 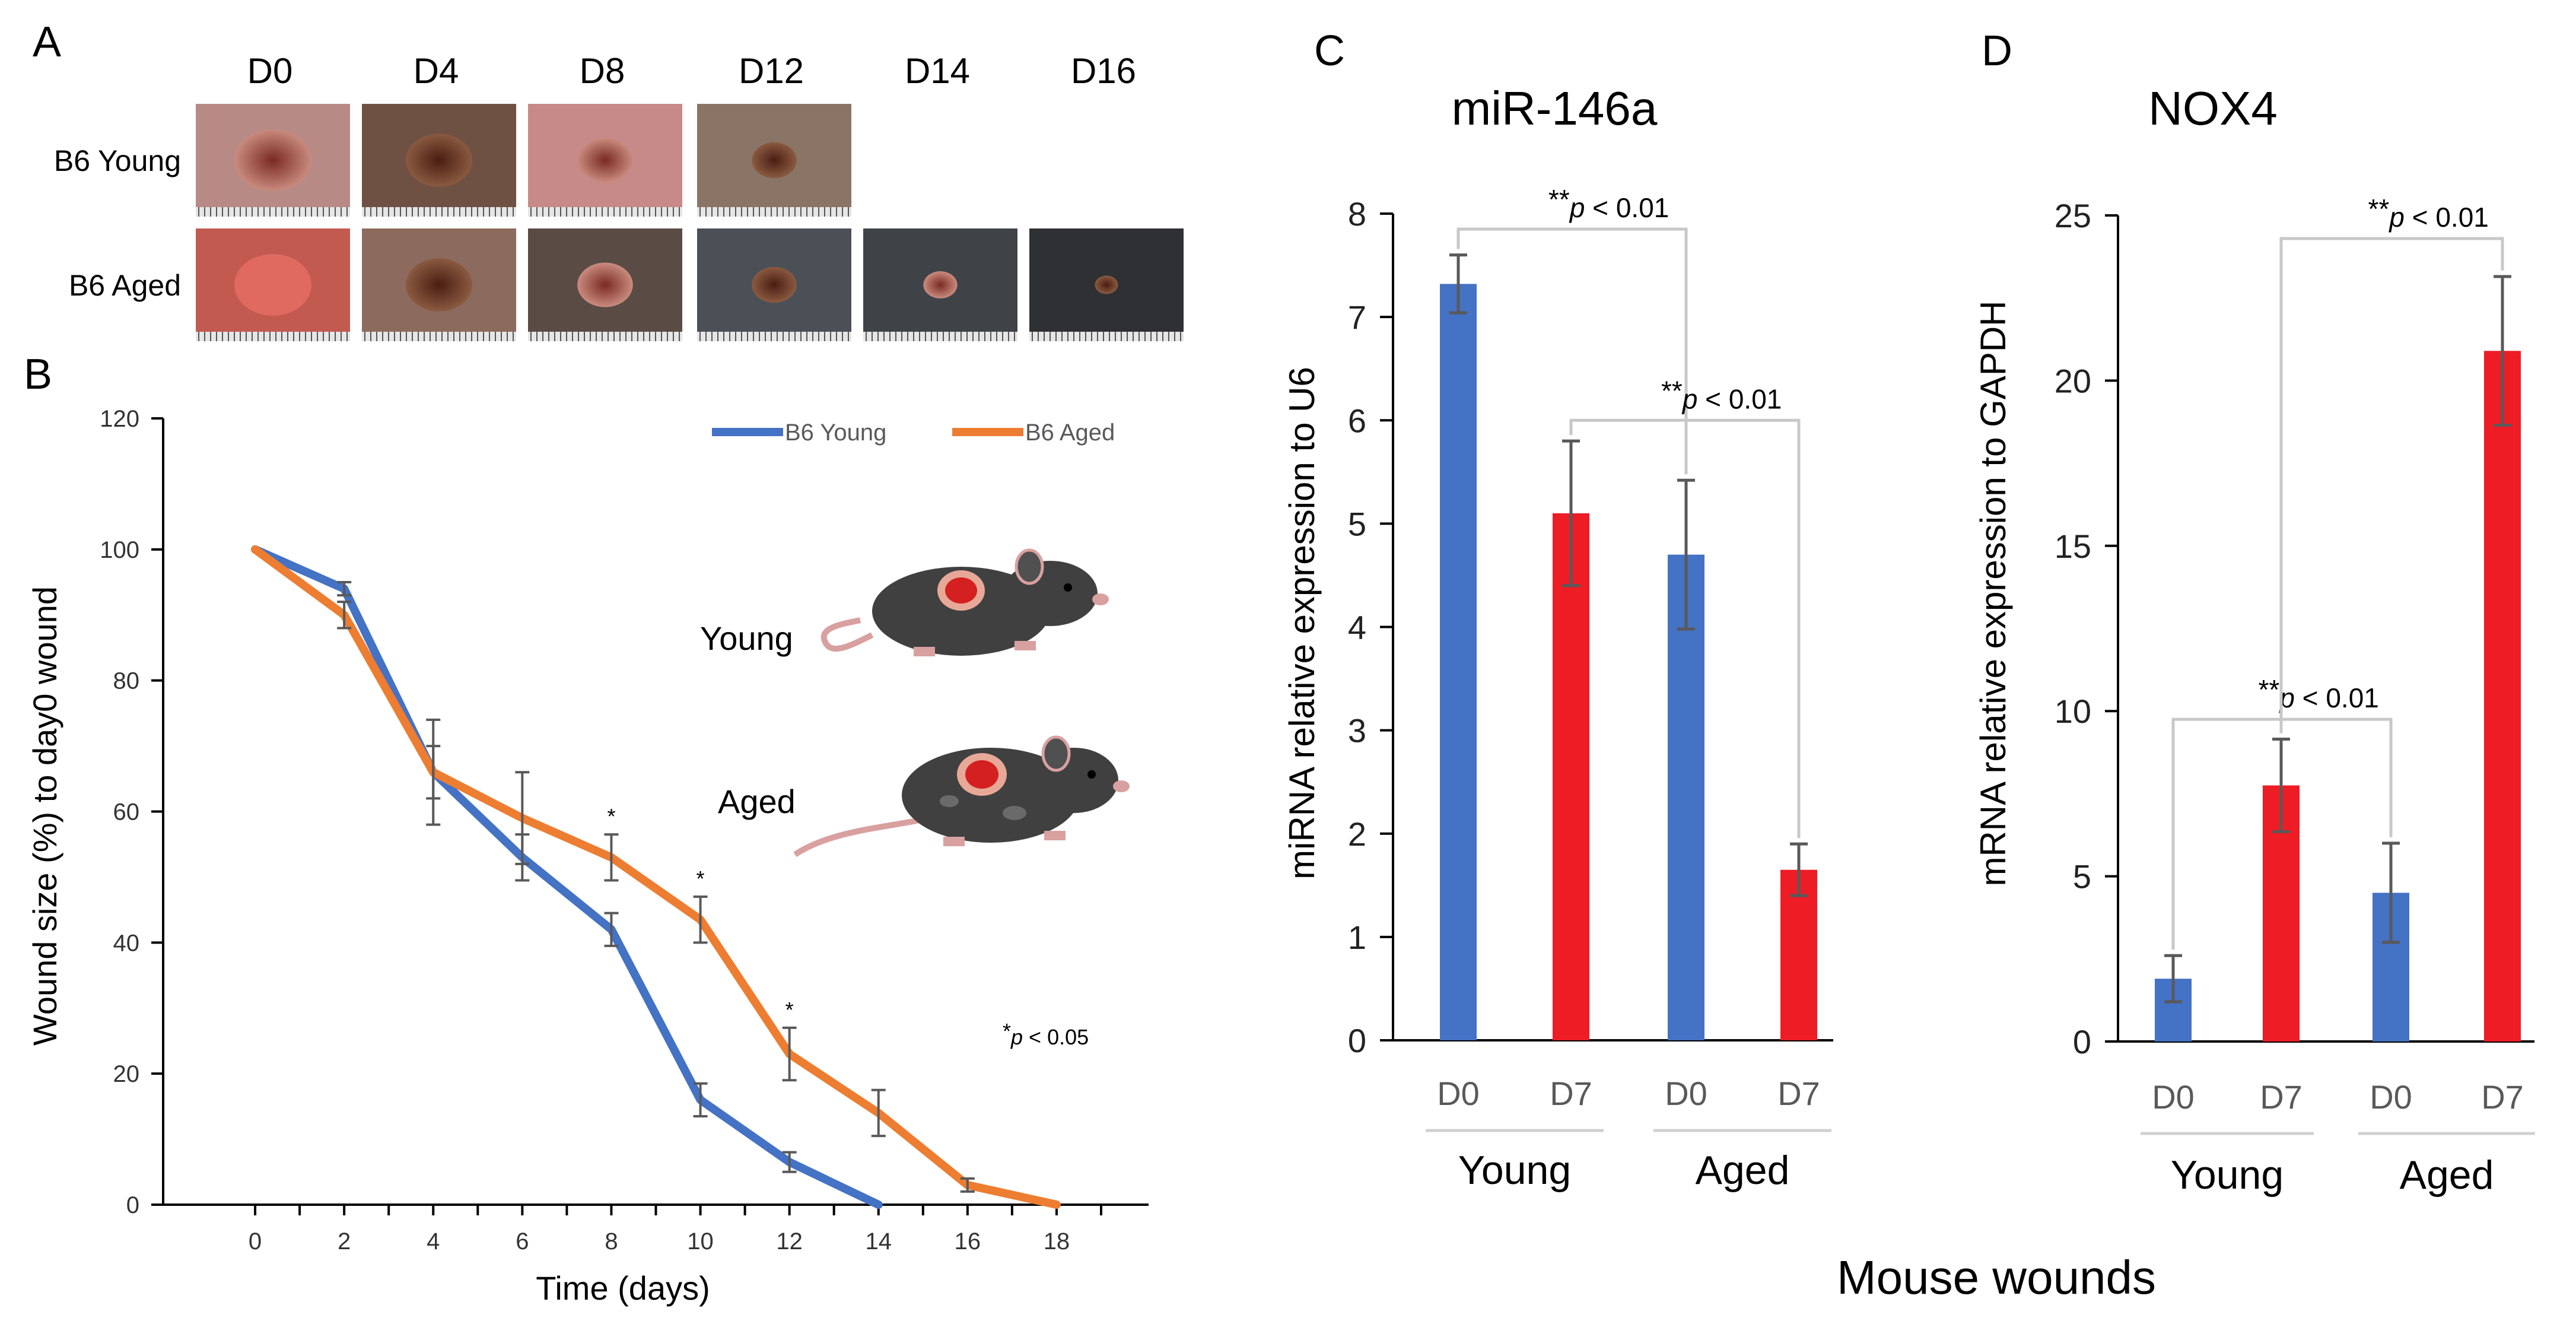 What do you see at coordinates (255, 1241) in the screenshot?
I see `x-tick-label: 0` at bounding box center [255, 1241].